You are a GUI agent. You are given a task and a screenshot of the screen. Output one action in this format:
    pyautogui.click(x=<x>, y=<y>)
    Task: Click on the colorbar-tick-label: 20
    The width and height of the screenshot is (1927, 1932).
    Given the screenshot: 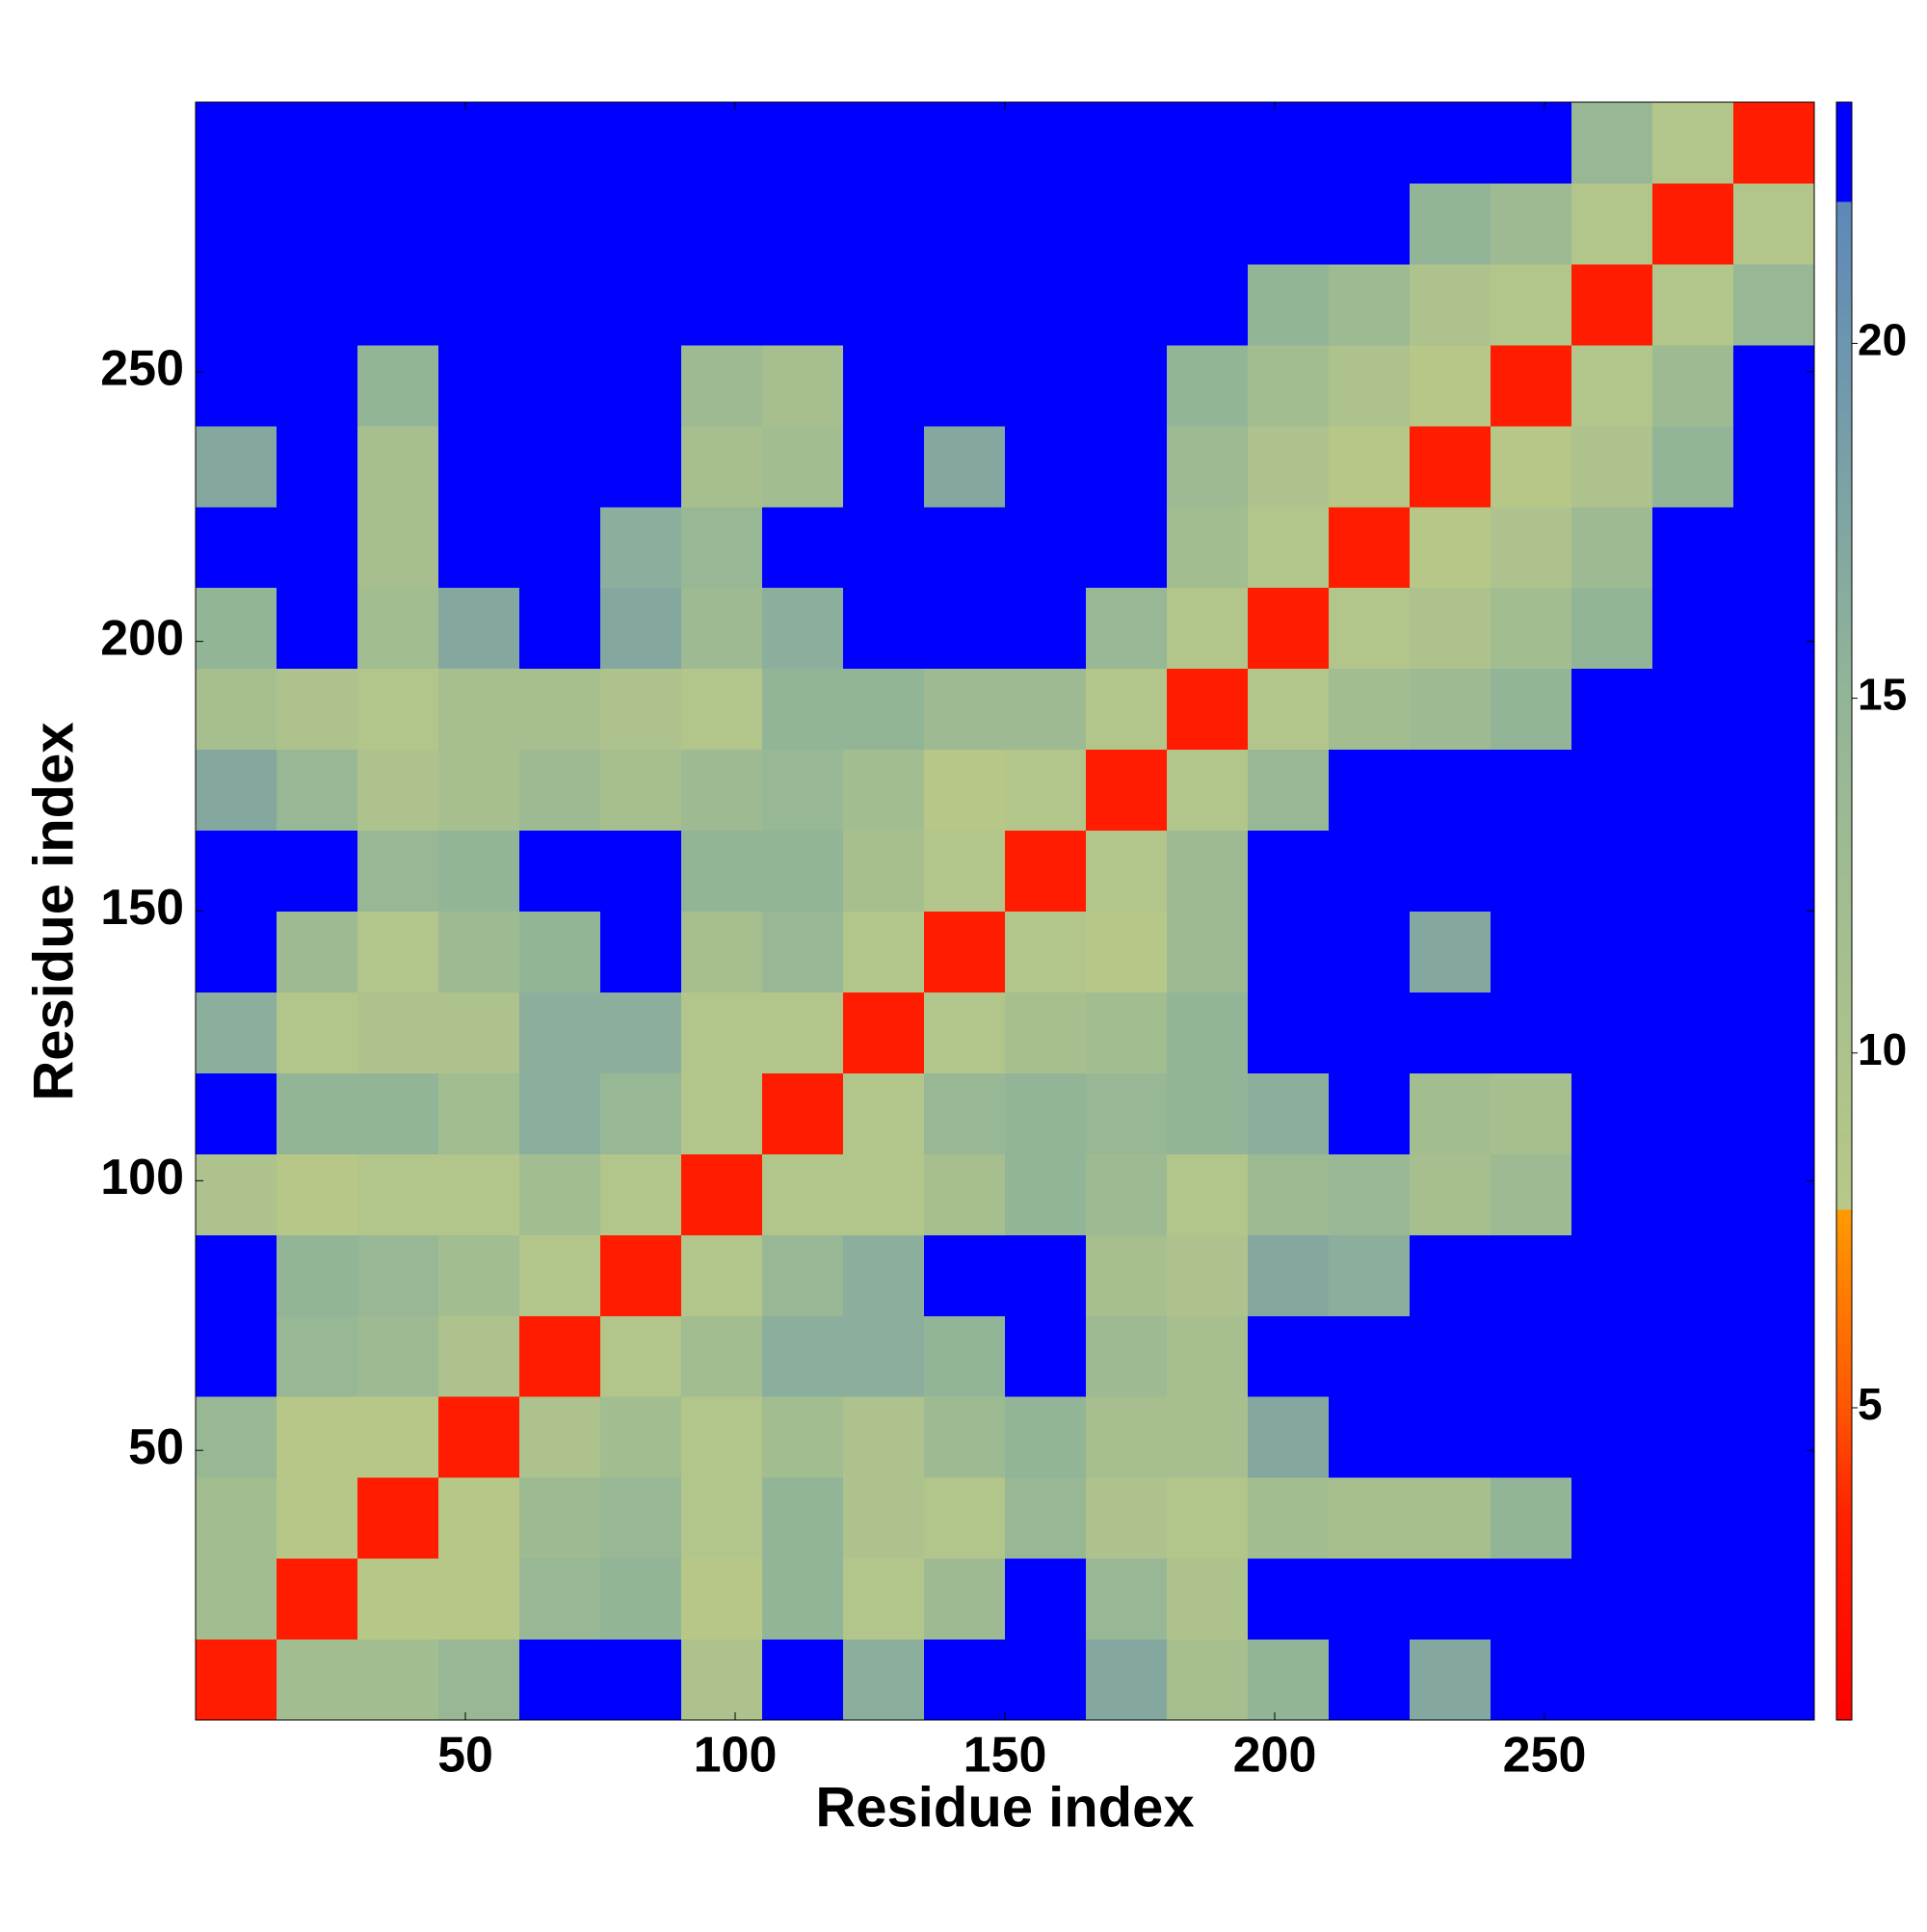 What is the action you would take?
    pyautogui.click(x=1882, y=340)
    